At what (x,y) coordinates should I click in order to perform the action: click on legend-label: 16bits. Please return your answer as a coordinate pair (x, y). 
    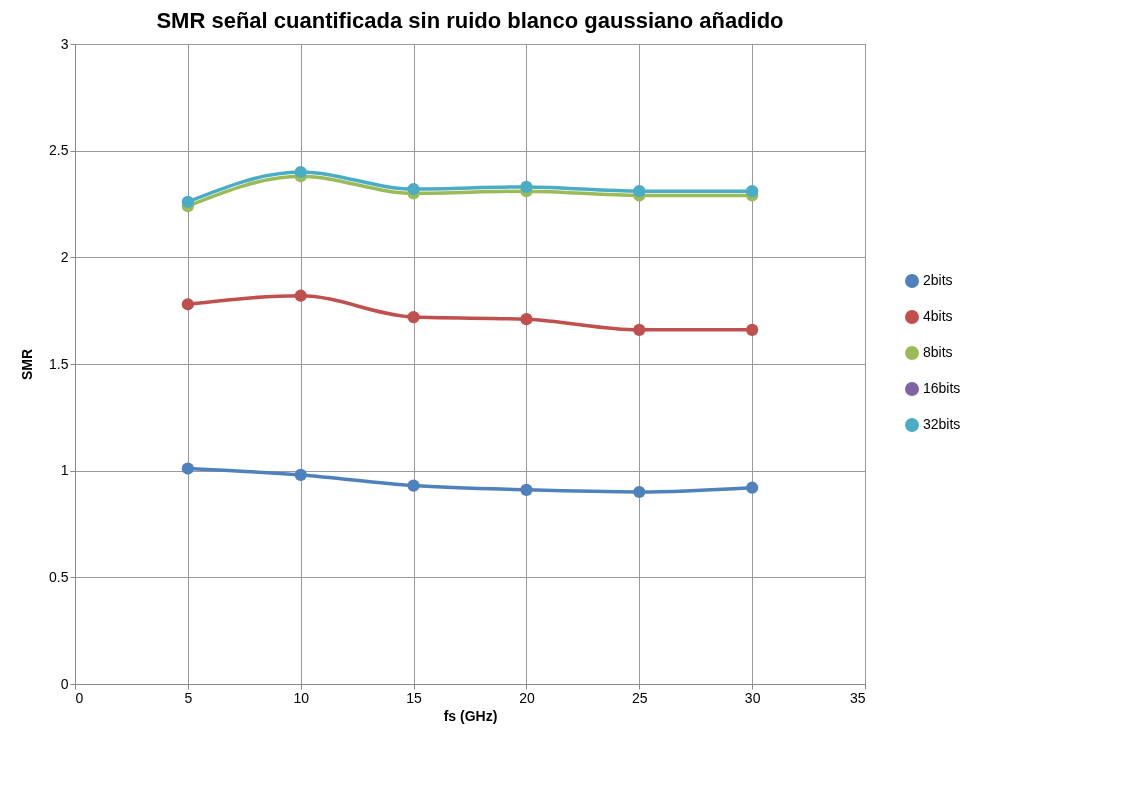
    Looking at the image, I should click on (942, 388).